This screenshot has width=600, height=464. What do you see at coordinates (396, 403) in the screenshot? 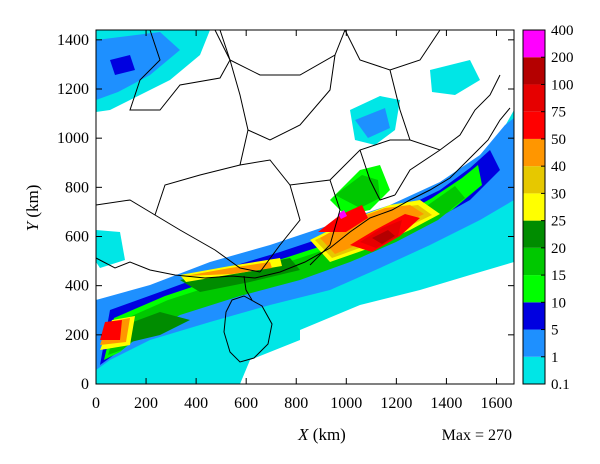
I see `x-tick-label: 1200` at bounding box center [396, 403].